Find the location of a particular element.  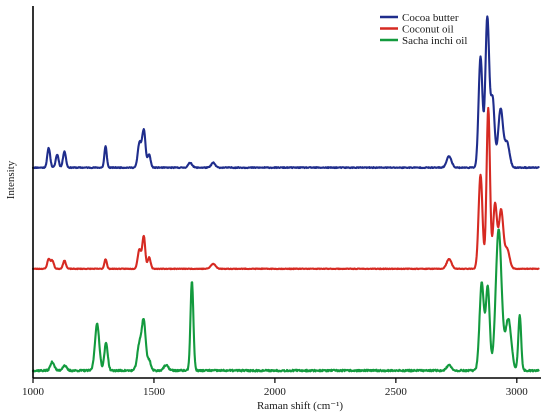

x-tick-label: 3000 is located at coordinates (517, 392).